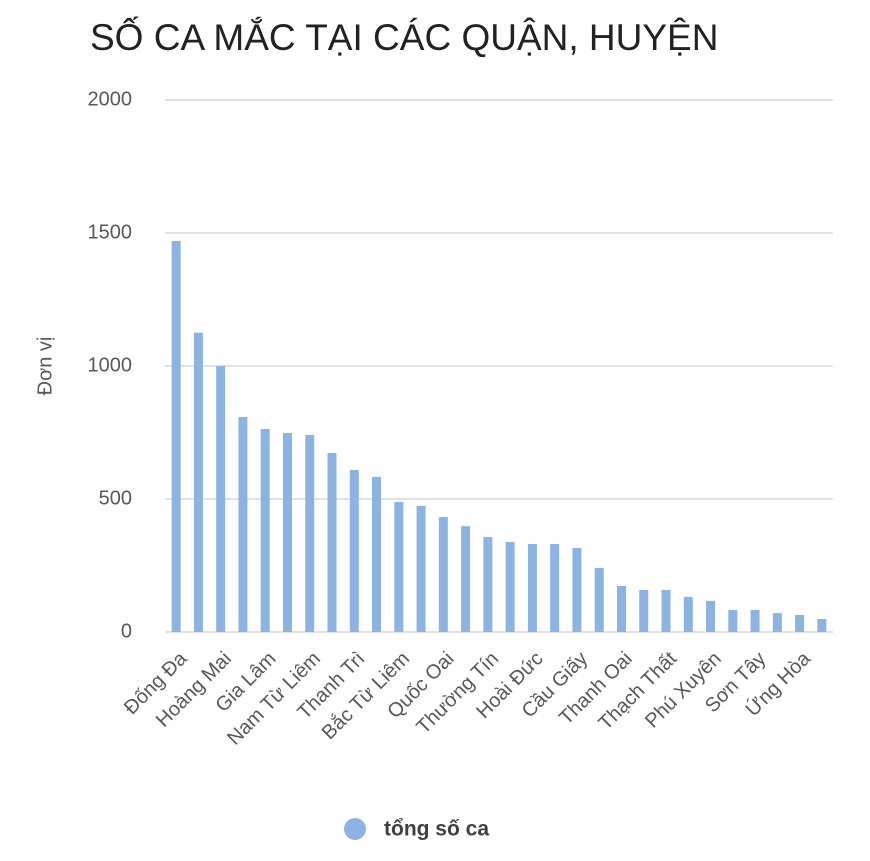 The height and width of the screenshot is (861, 870). What do you see at coordinates (110, 232) in the screenshot?
I see `y-tick-label: 1500` at bounding box center [110, 232].